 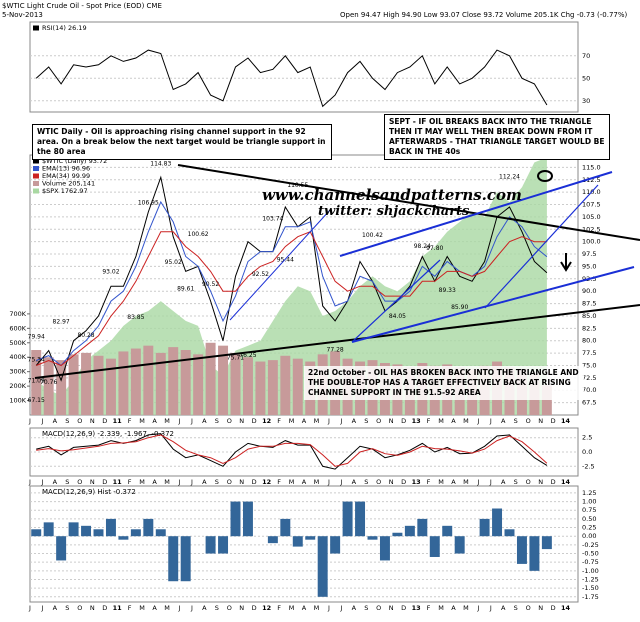 What do you see at coordinates (589, 502) in the screenshot?
I see `y-tick-label: 1.00` at bounding box center [589, 502].